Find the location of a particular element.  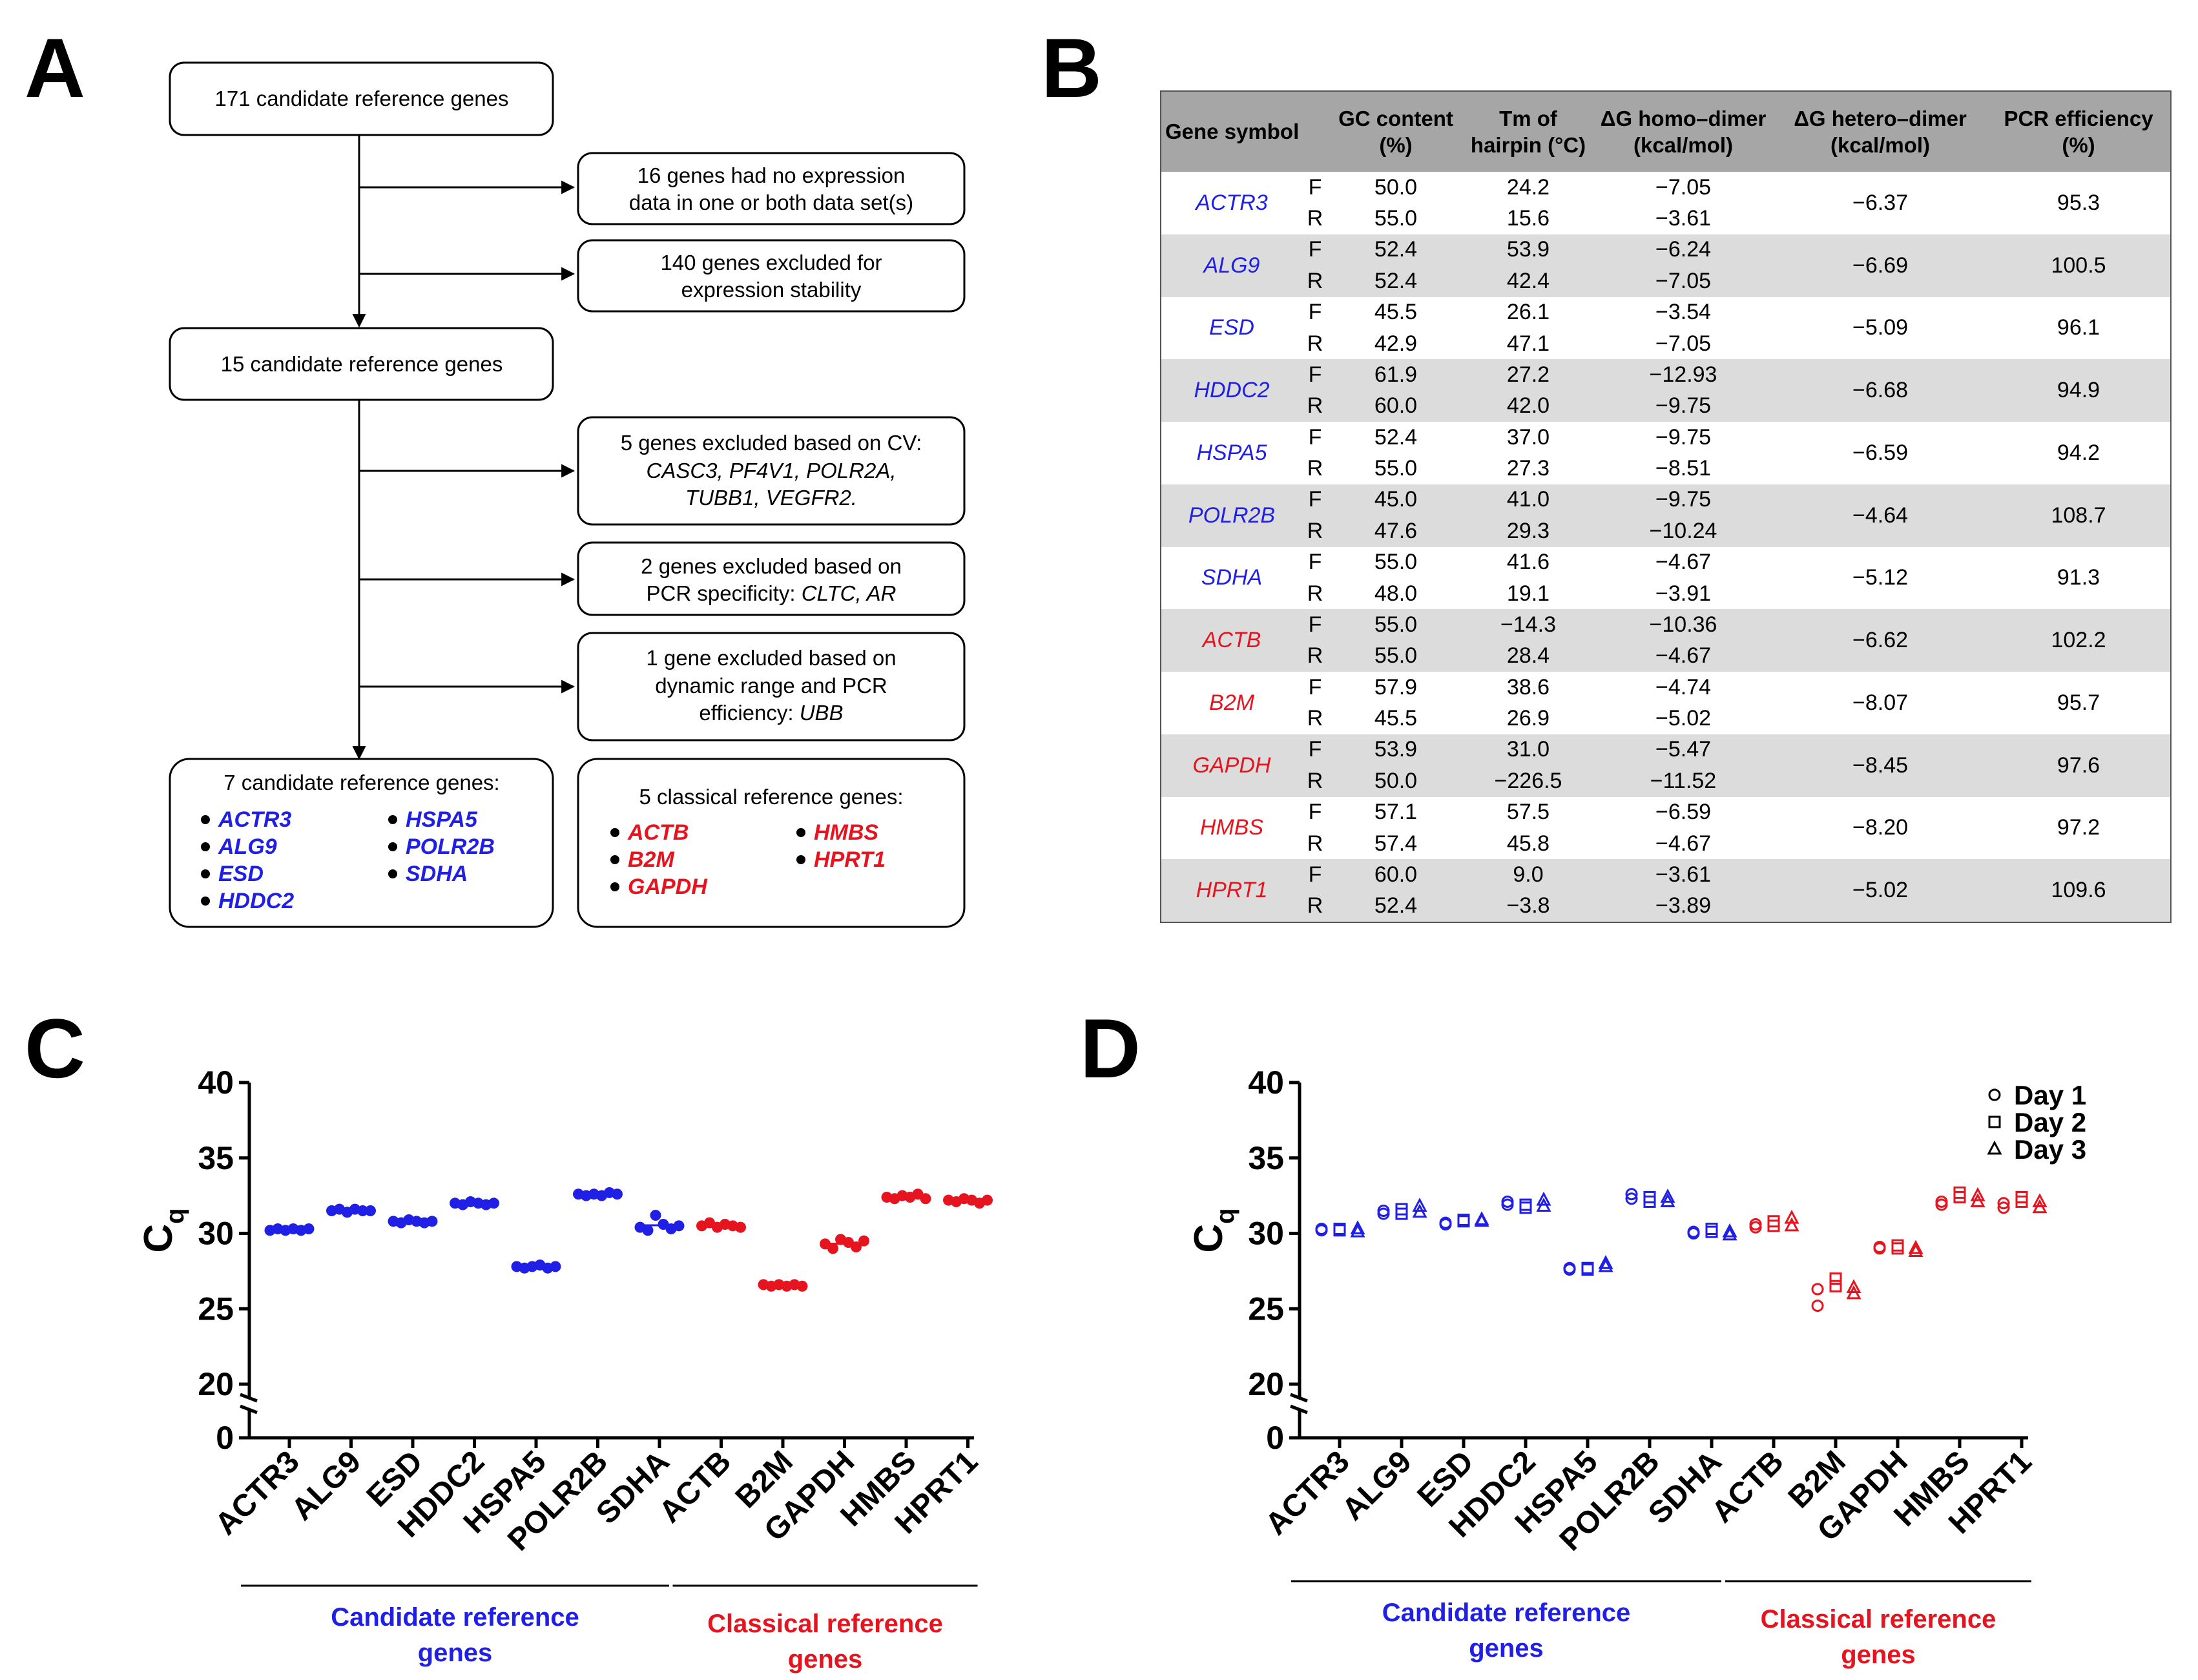

classical-gene-actb: ACTB is located at coordinates (658, 832).